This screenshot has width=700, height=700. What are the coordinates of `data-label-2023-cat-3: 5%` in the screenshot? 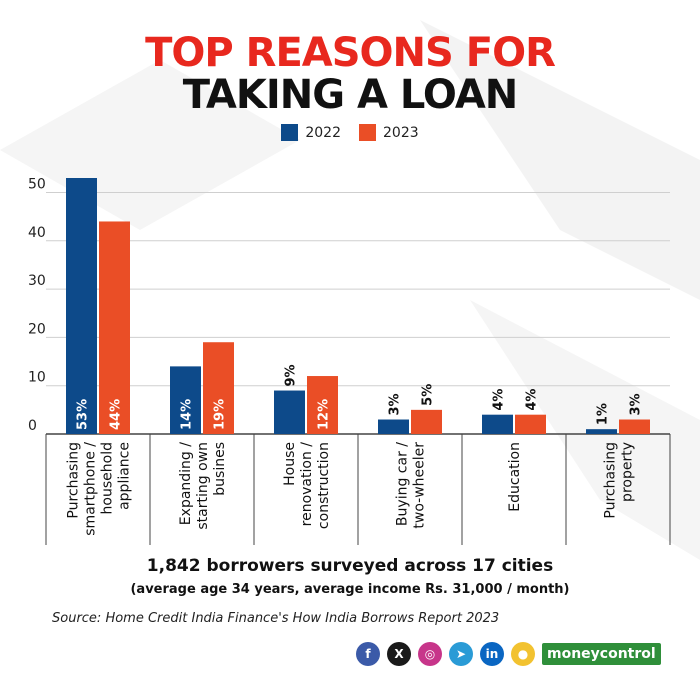 It's located at (428, 395).